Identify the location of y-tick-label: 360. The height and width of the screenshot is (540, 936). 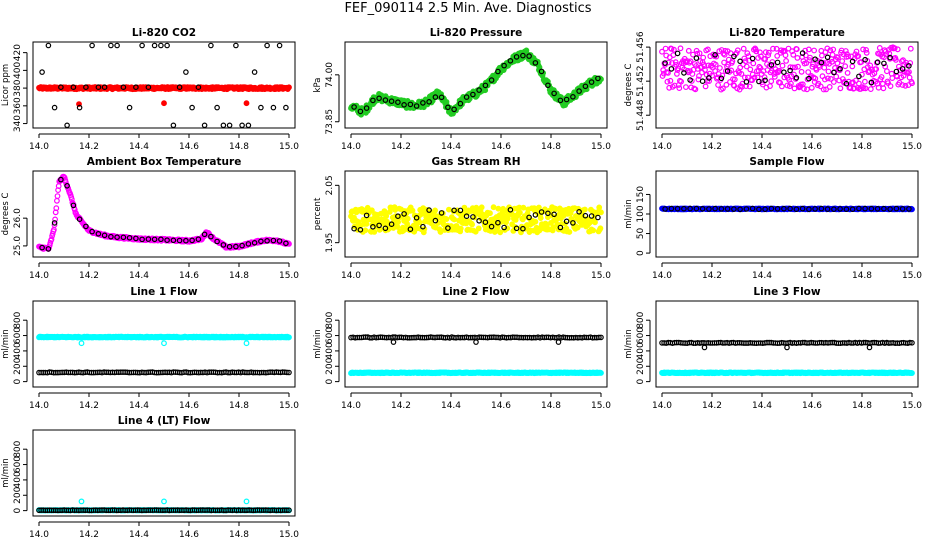
(18, 105).